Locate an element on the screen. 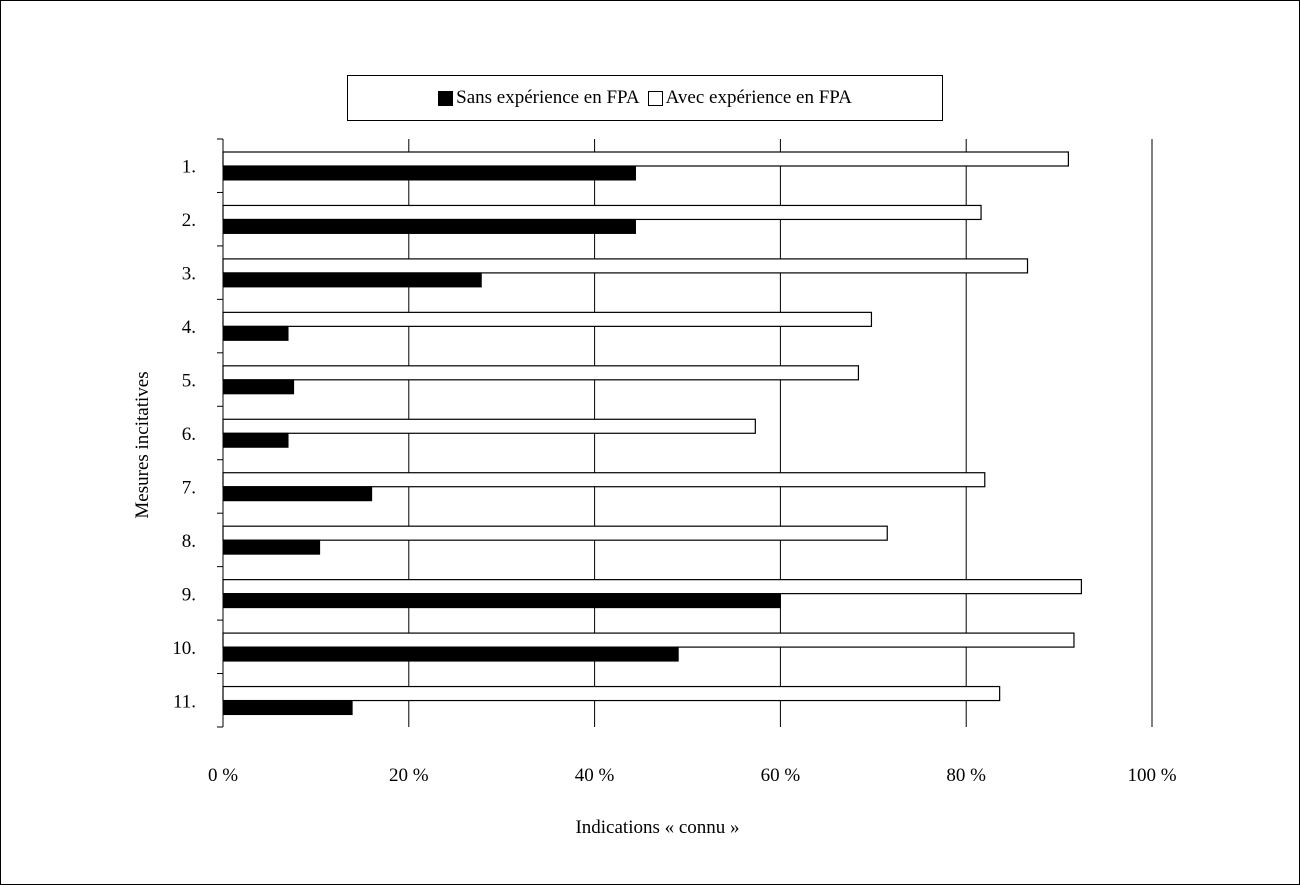 The image size is (1300, 885). x-tick-label-5: 100 % is located at coordinates (1151, 775).